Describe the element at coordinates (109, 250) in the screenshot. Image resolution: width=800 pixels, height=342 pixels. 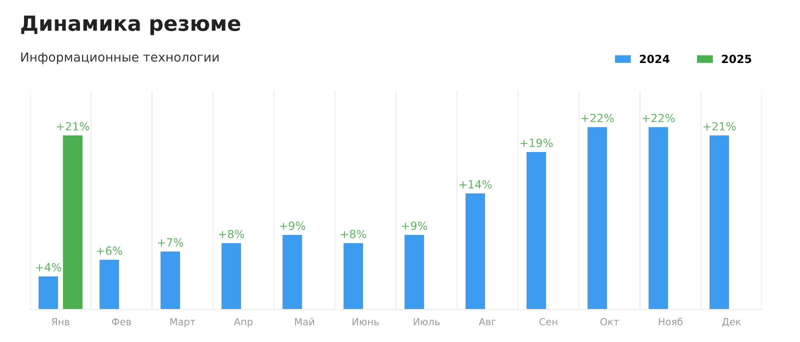
I see `data-label: +6%` at that location.